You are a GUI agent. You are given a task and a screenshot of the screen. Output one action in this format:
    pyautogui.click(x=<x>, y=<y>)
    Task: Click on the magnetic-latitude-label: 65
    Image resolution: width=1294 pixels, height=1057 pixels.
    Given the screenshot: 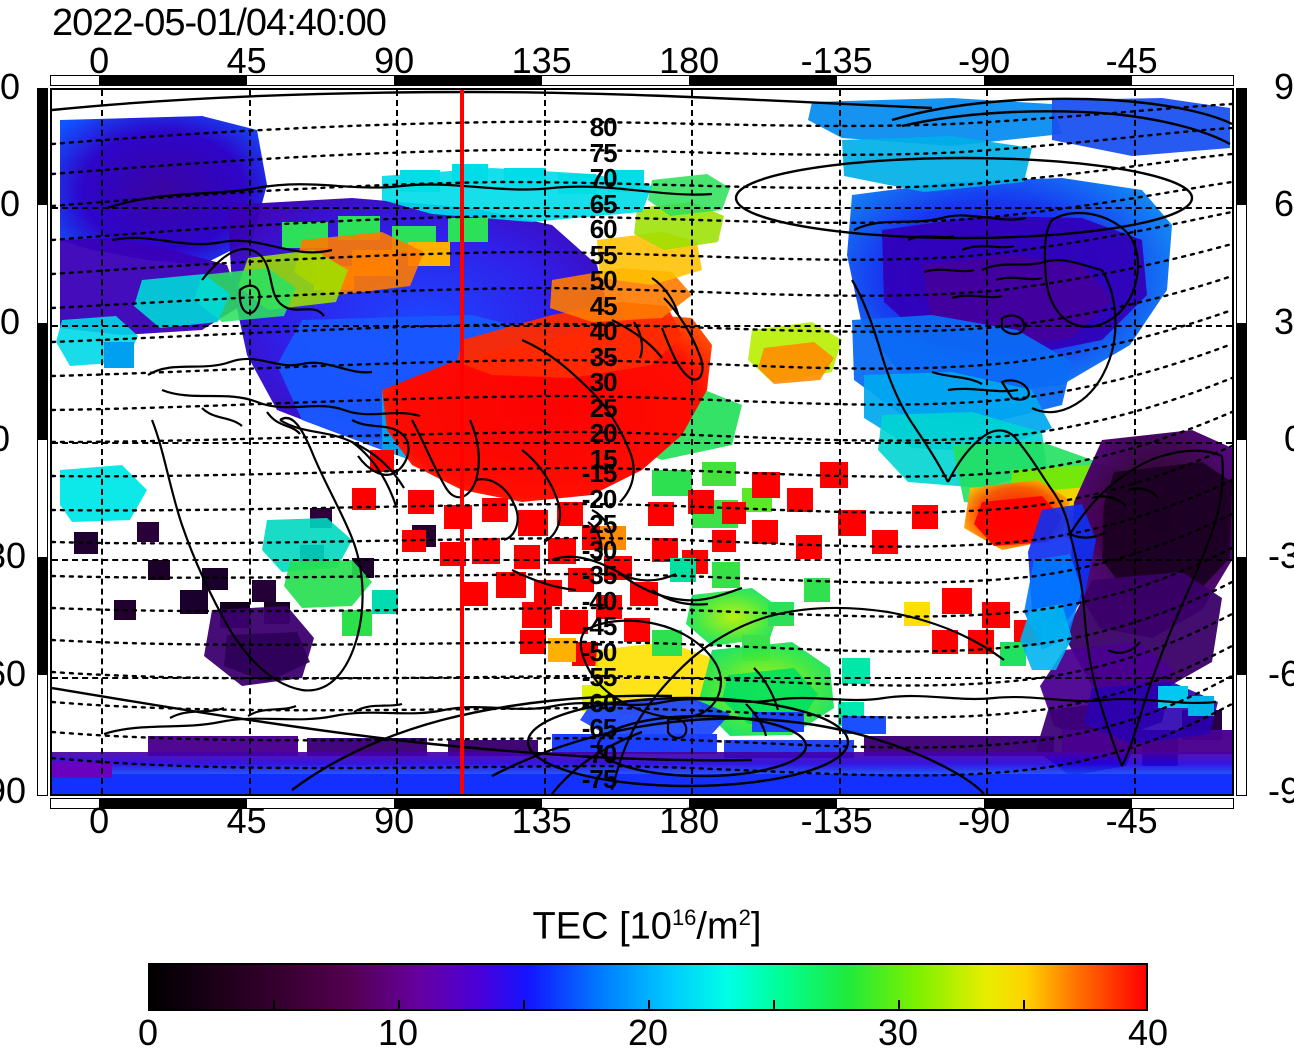 What is the action you would take?
    pyautogui.click(x=603, y=203)
    